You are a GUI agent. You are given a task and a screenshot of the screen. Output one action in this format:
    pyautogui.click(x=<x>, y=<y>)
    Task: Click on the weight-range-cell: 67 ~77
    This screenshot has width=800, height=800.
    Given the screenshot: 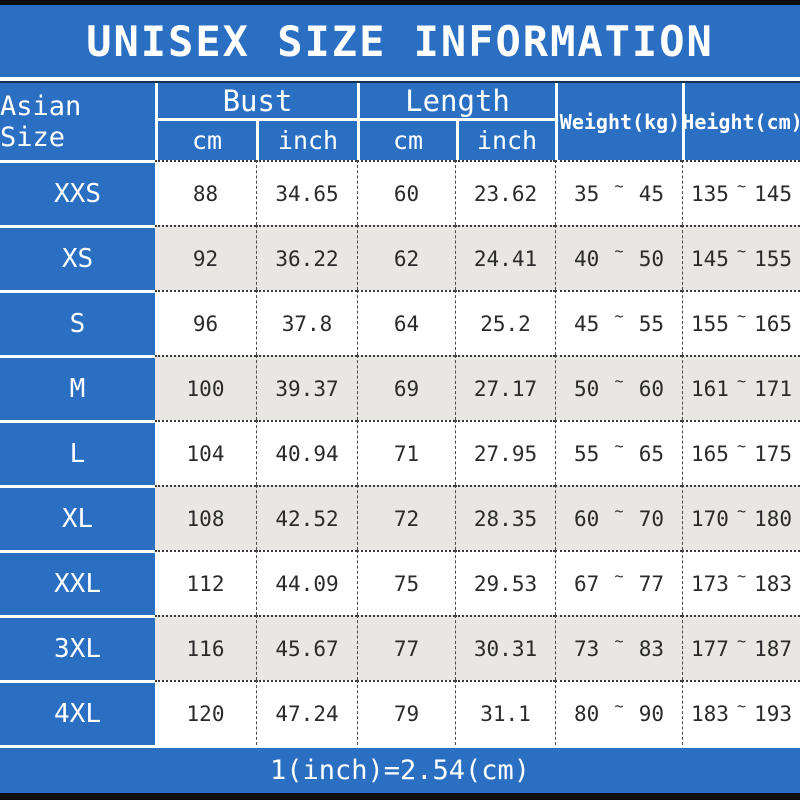 What is the action you would take?
    pyautogui.click(x=618, y=582)
    